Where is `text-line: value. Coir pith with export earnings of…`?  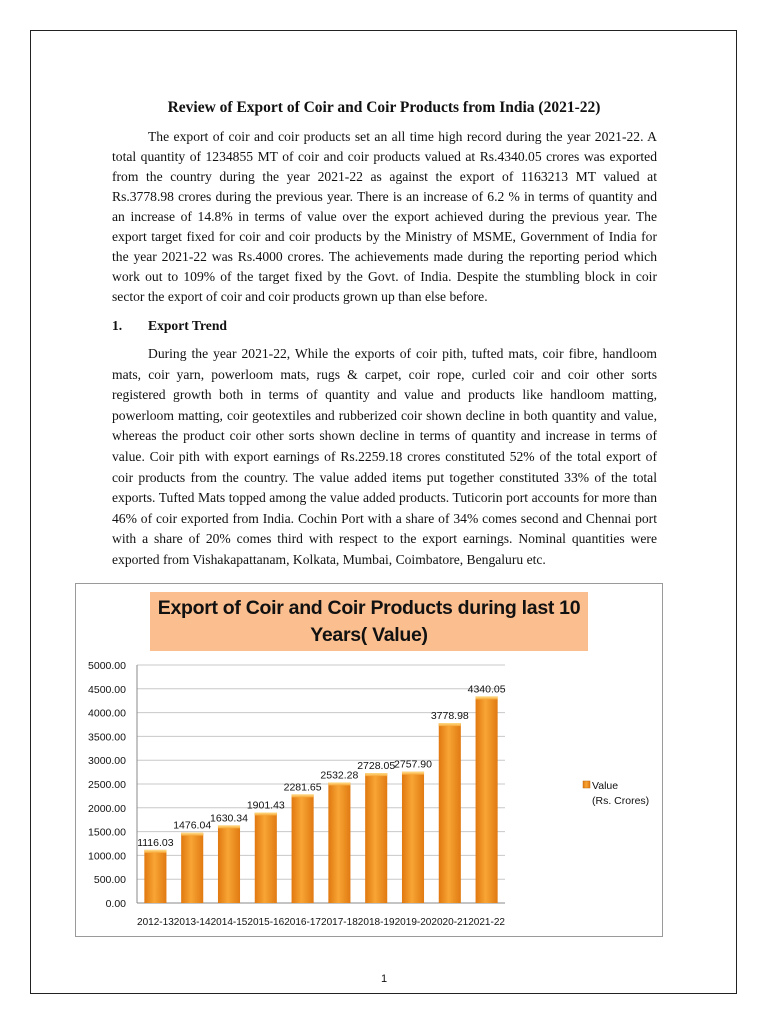 text-line: value. Coir pith with export earnings of… is located at coordinates (384, 456).